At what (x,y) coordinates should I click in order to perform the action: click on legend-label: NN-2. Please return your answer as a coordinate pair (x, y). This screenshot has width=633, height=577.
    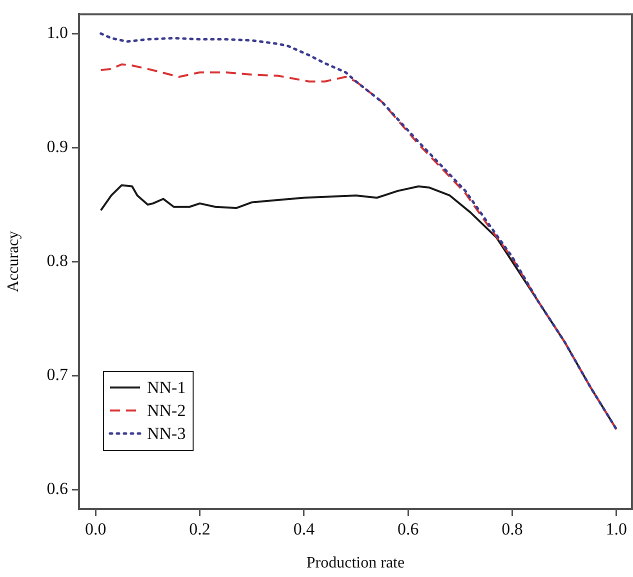
    Looking at the image, I should click on (166, 410).